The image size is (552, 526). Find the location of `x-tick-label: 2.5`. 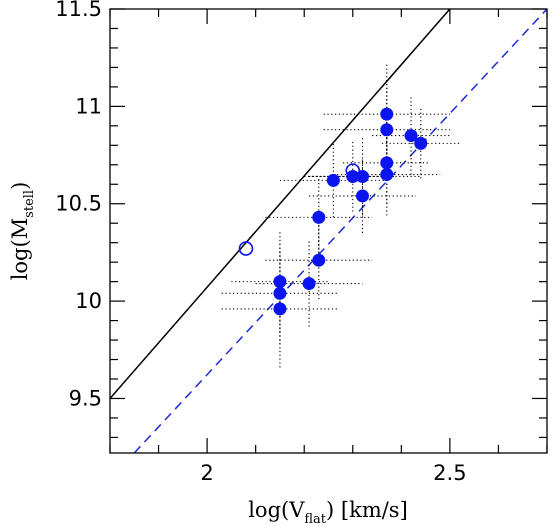

x-tick-label: 2.5 is located at coordinates (449, 473).